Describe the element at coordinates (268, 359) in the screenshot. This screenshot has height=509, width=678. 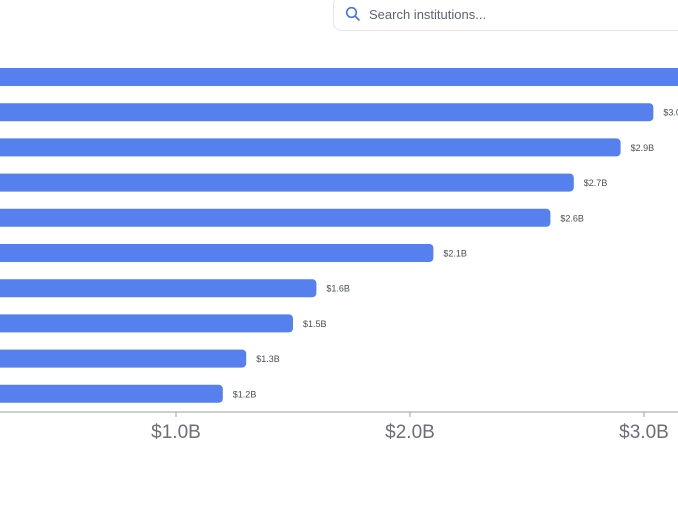
I see `bar-value-label: $1.3B` at that location.